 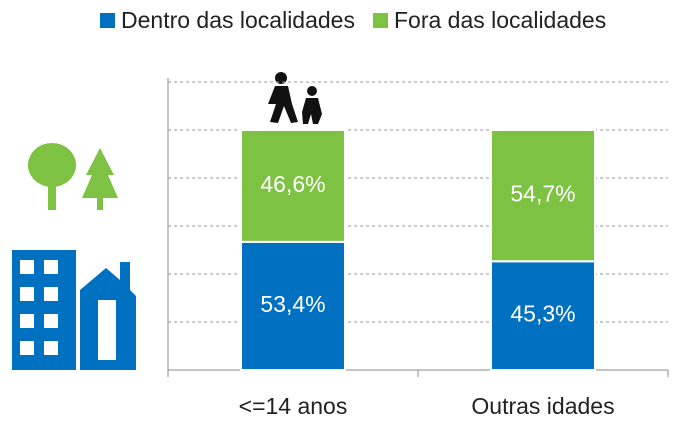 I want to click on value-label: 53,4%, so click(x=292, y=304).